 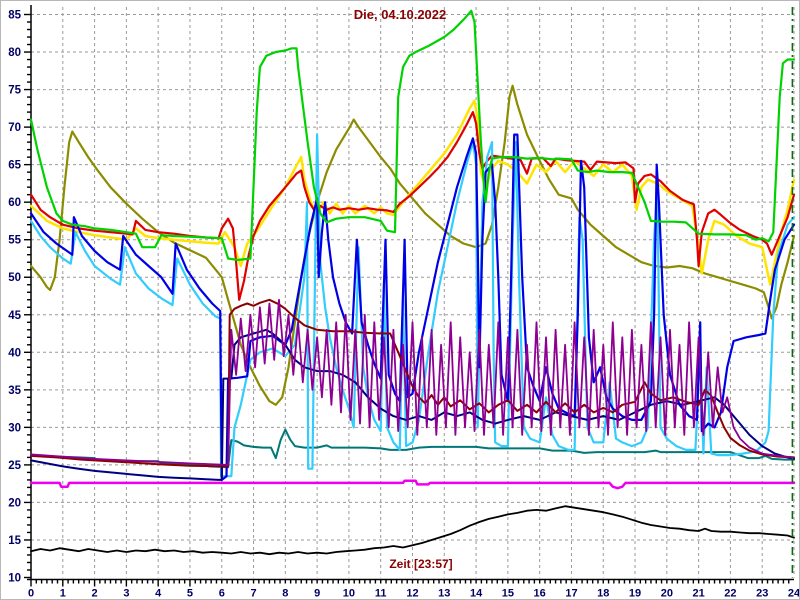 What do you see at coordinates (14, 316) in the screenshot?
I see `y-tick-label: 45` at bounding box center [14, 316].